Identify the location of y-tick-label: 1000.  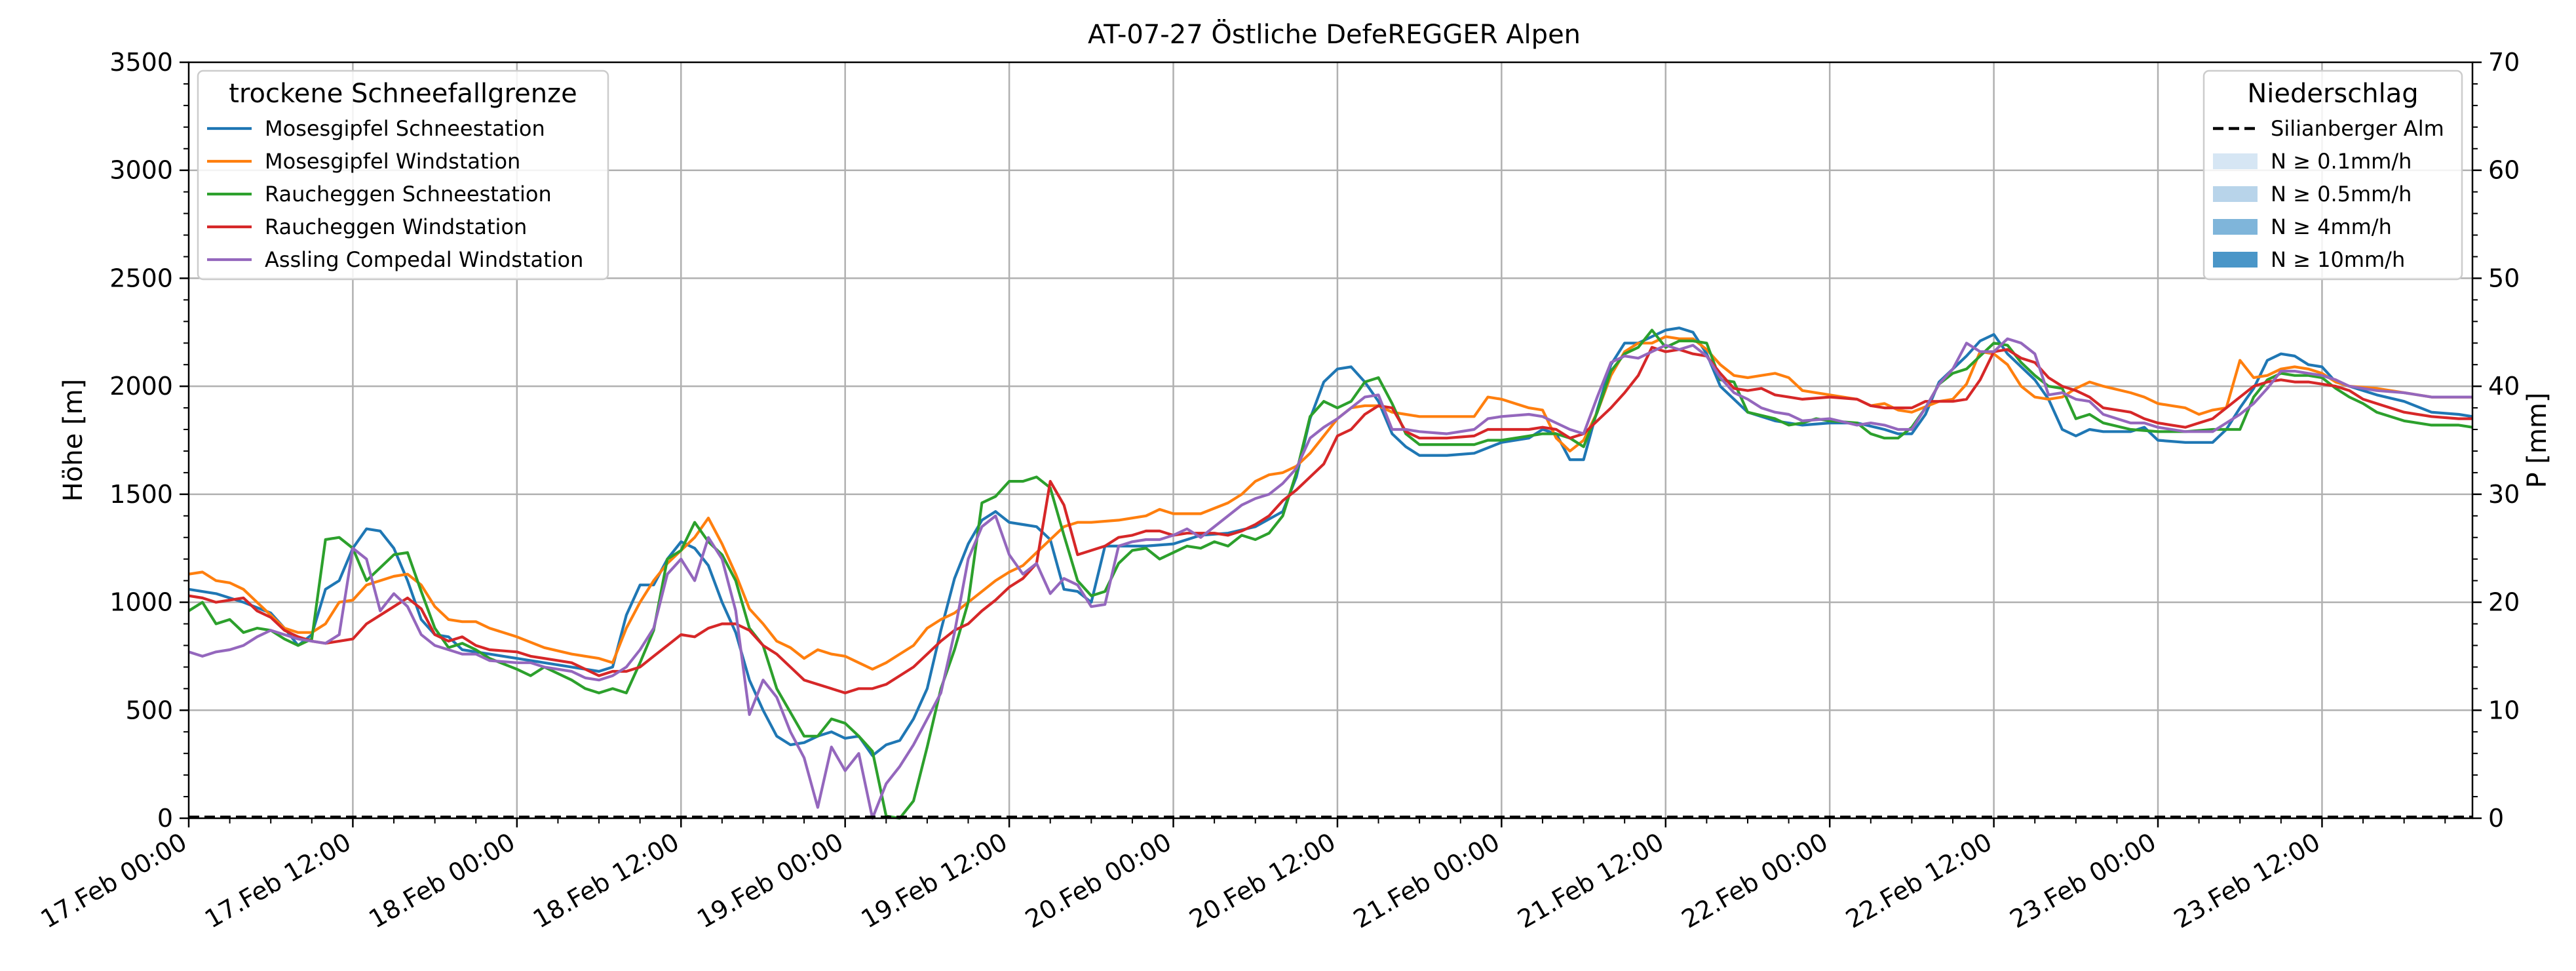
(141, 602).